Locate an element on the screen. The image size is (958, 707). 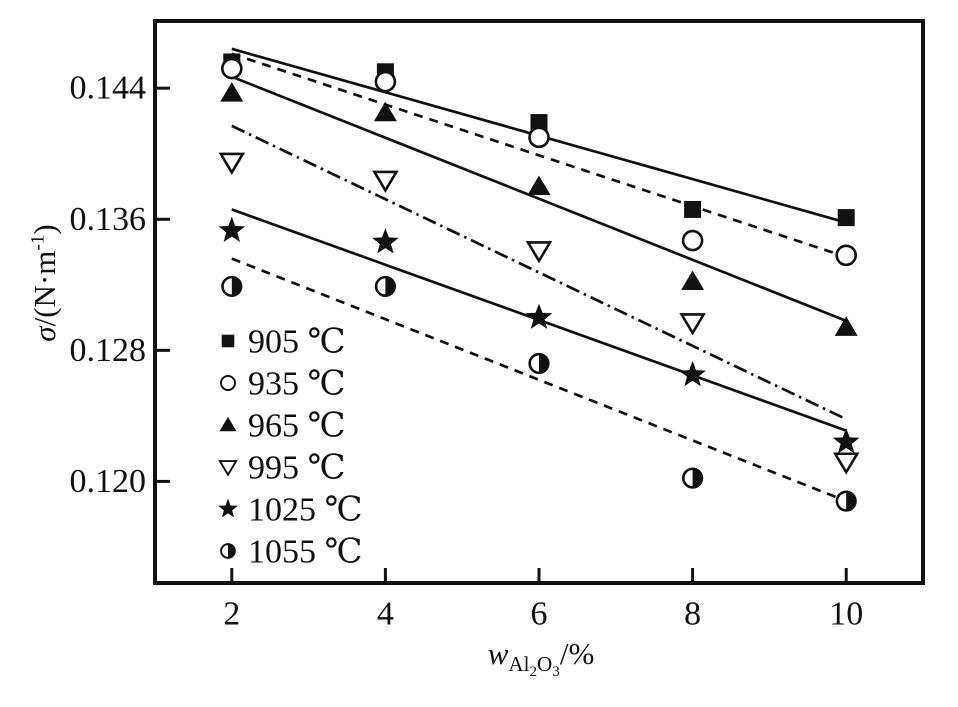
marker-965-x4 is located at coordinates (385, 111).